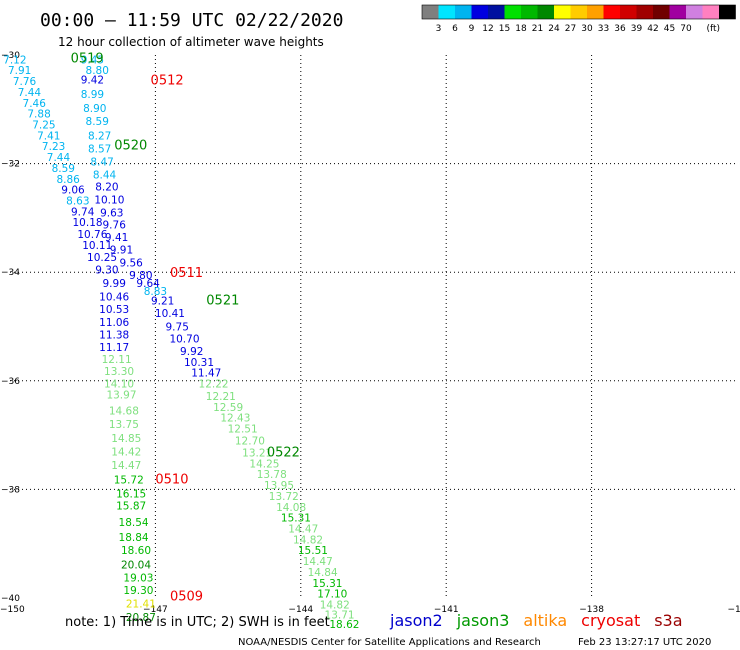 The width and height of the screenshot is (740, 650). I want to click on color-scale-label: 9, so click(472, 29).